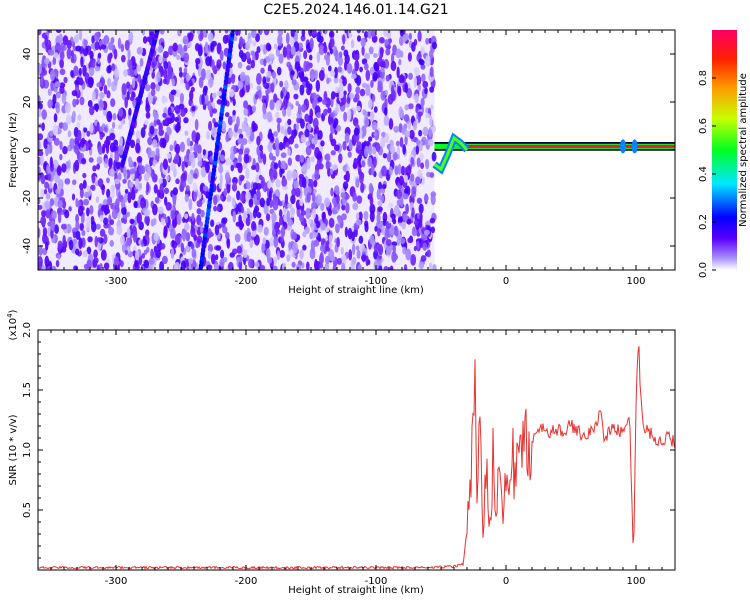 This screenshot has width=750, height=600. Describe the element at coordinates (634, 146) in the screenshot. I see `tone-blip` at that location.